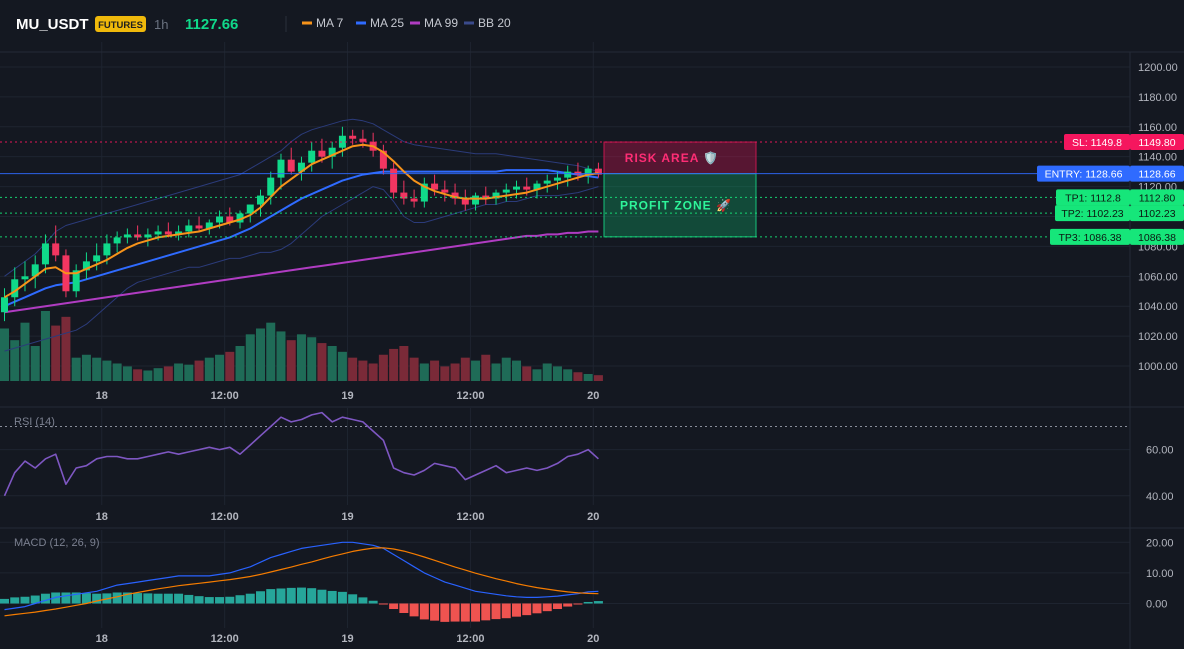 The image size is (1184, 649). I want to click on legend-label-1: MA 25, so click(387, 23).